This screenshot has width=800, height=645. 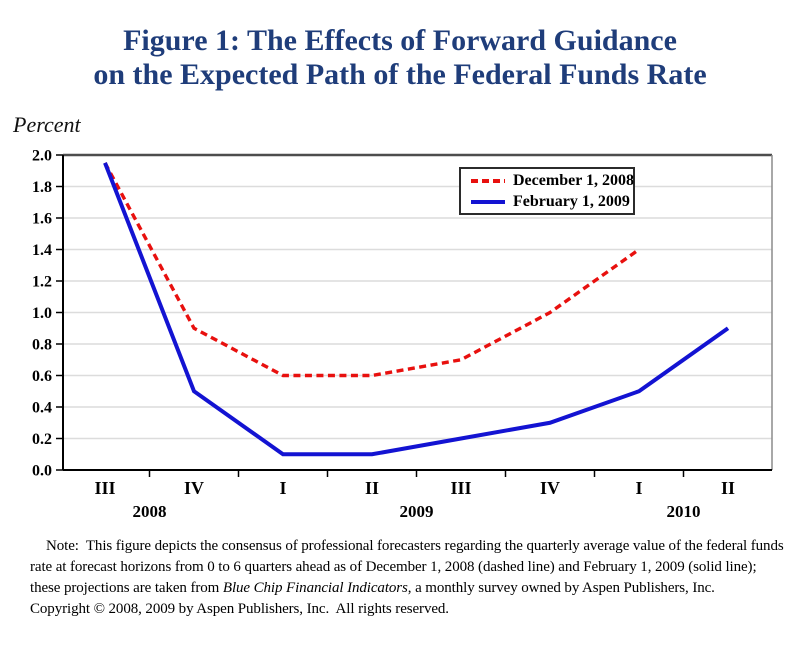 I want to click on y-tick-label: 1.2, so click(x=42, y=282).